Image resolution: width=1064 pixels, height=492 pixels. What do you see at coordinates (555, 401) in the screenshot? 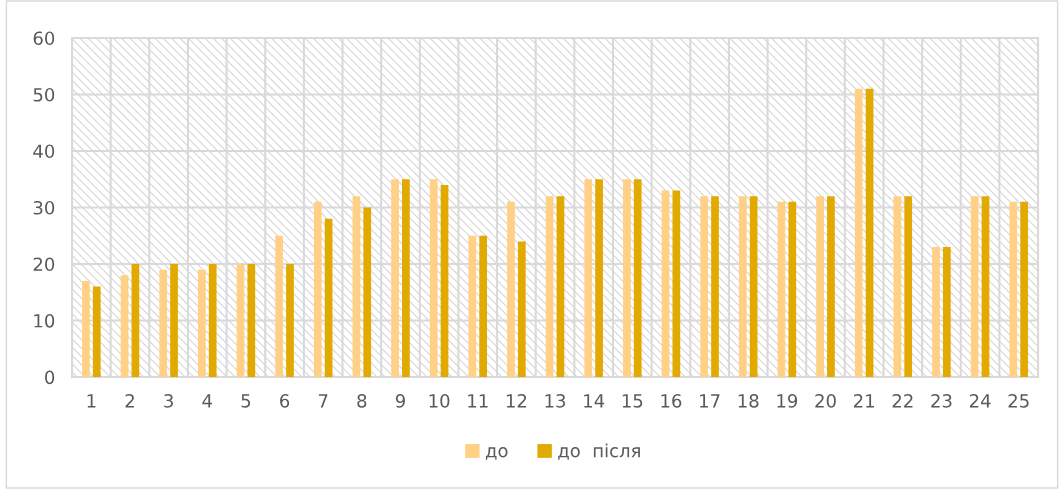
I see `x-tick-label: 13` at bounding box center [555, 401].